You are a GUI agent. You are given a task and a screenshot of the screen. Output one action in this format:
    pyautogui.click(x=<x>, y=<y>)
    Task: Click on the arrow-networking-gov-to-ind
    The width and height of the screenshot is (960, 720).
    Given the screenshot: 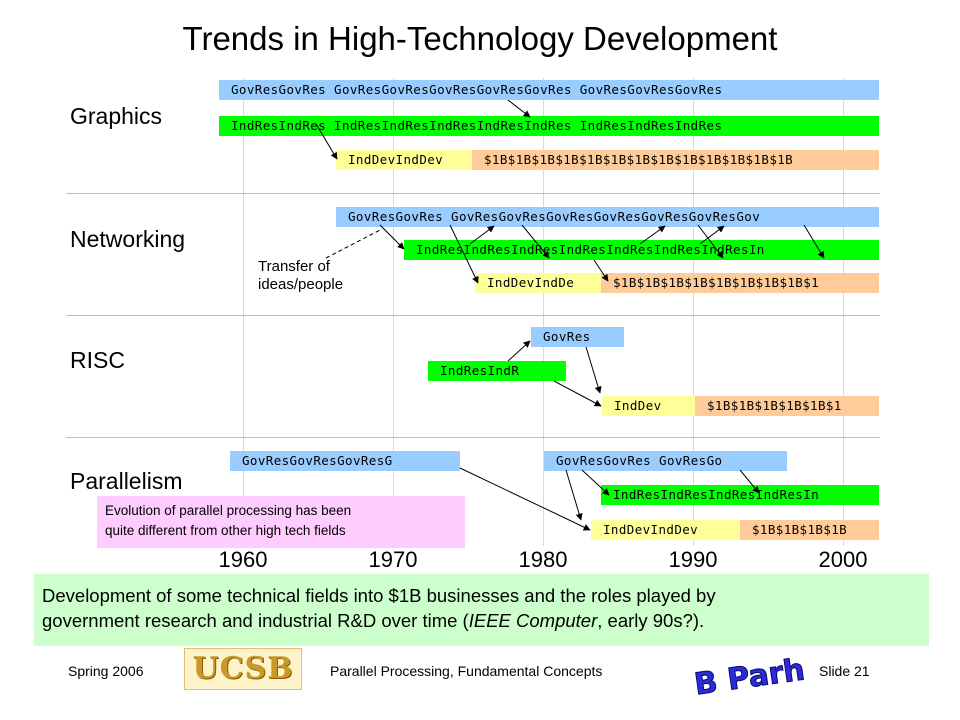 What is the action you would take?
    pyautogui.click(x=392, y=237)
    